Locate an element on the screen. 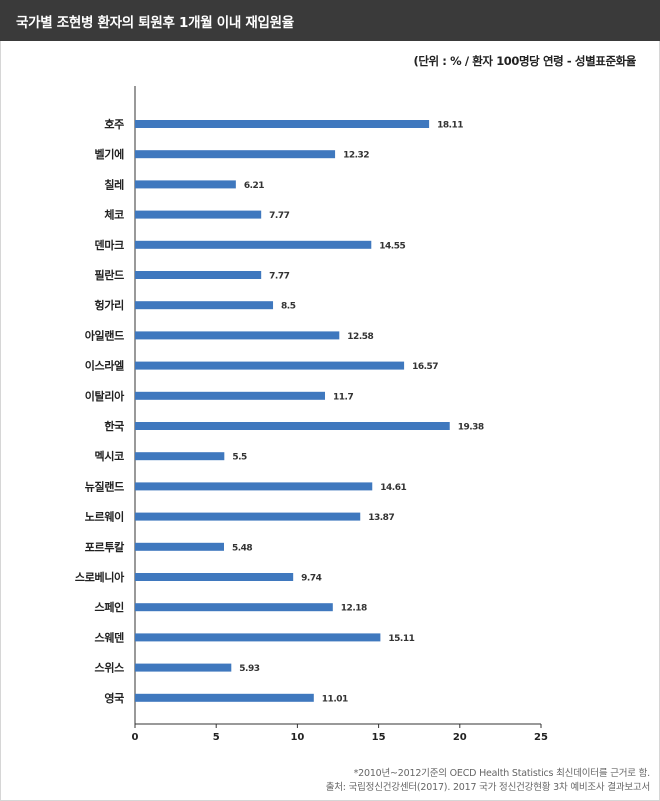 The image size is (660, 801). data-label: 19.38 is located at coordinates (471, 428).